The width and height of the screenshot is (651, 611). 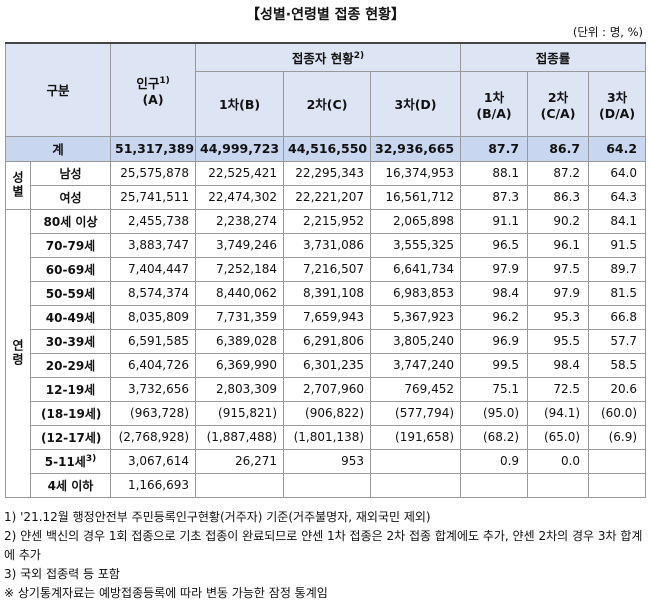 I want to click on cell: 7,252,184, so click(x=240, y=269).